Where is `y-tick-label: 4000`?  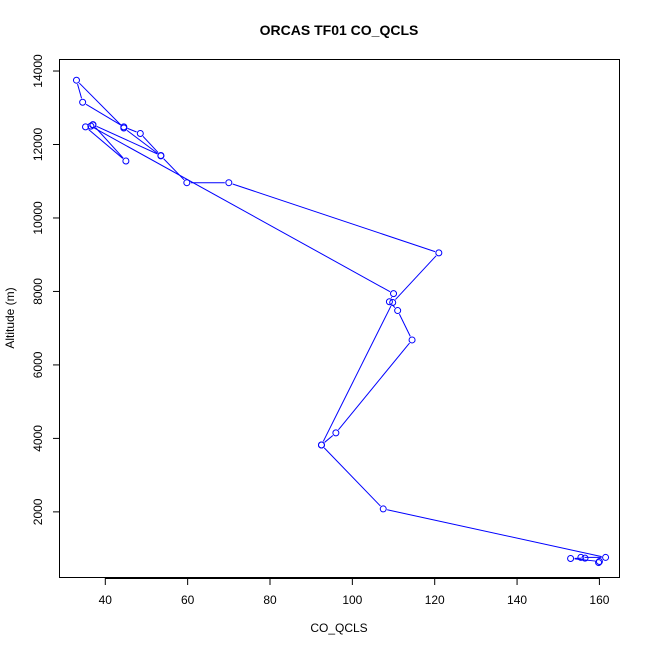
y-tick-label: 4000 is located at coordinates (38, 438).